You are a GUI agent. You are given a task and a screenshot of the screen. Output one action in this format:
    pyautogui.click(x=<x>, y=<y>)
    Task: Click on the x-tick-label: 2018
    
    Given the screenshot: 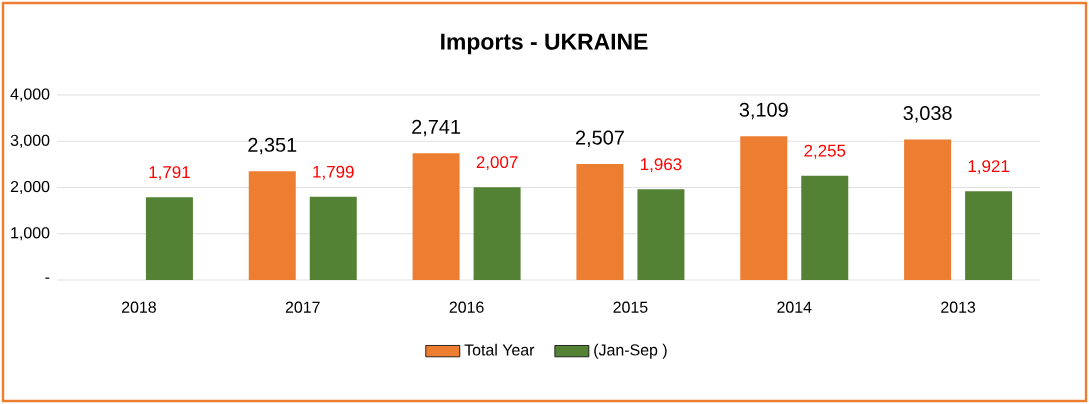 What is the action you would take?
    pyautogui.click(x=139, y=307)
    